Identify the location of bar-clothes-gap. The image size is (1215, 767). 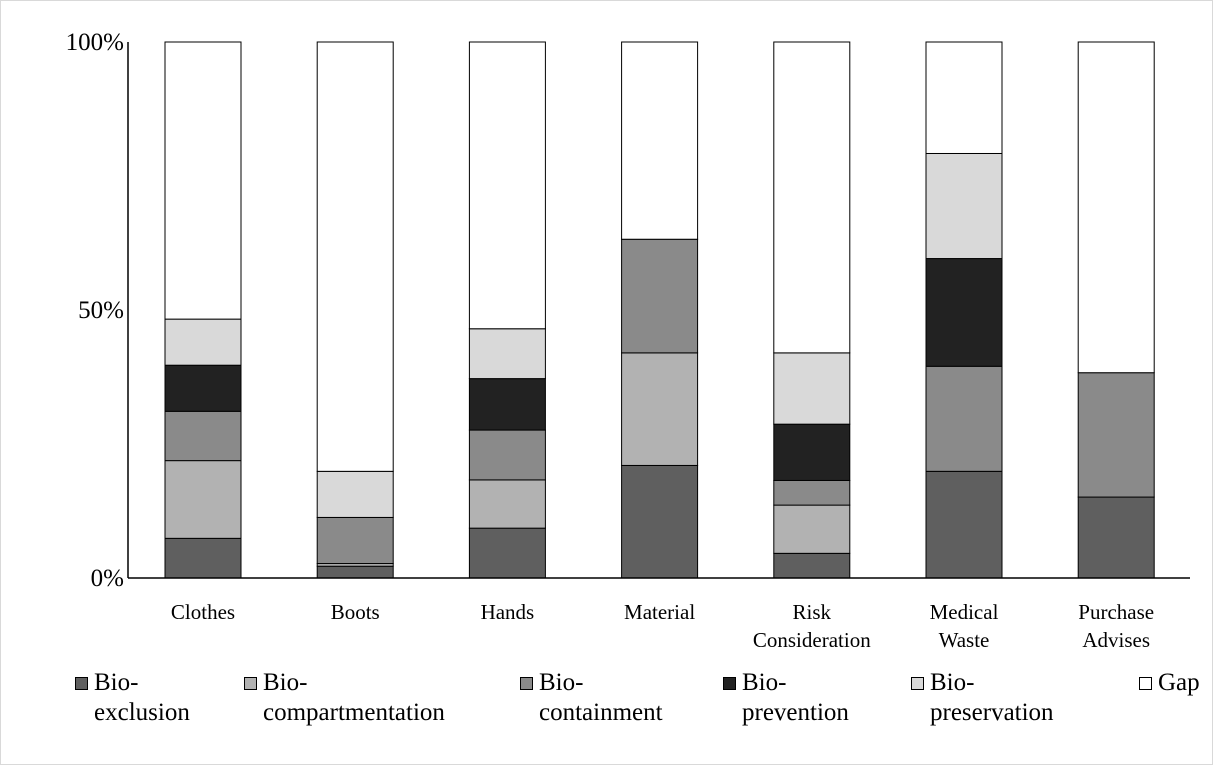
(203, 180).